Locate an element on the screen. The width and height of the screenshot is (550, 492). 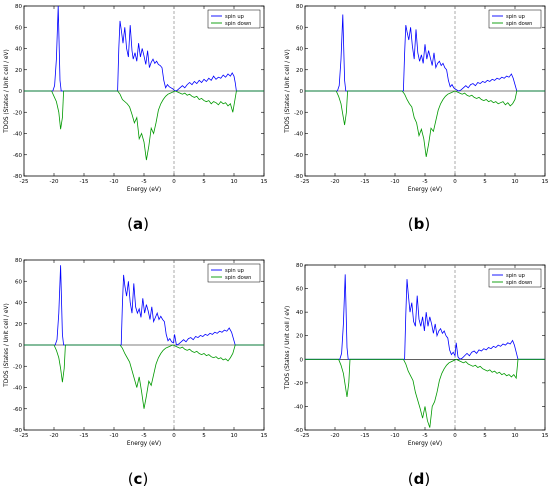
panel-label: (b) is located at coordinates (419, 224).